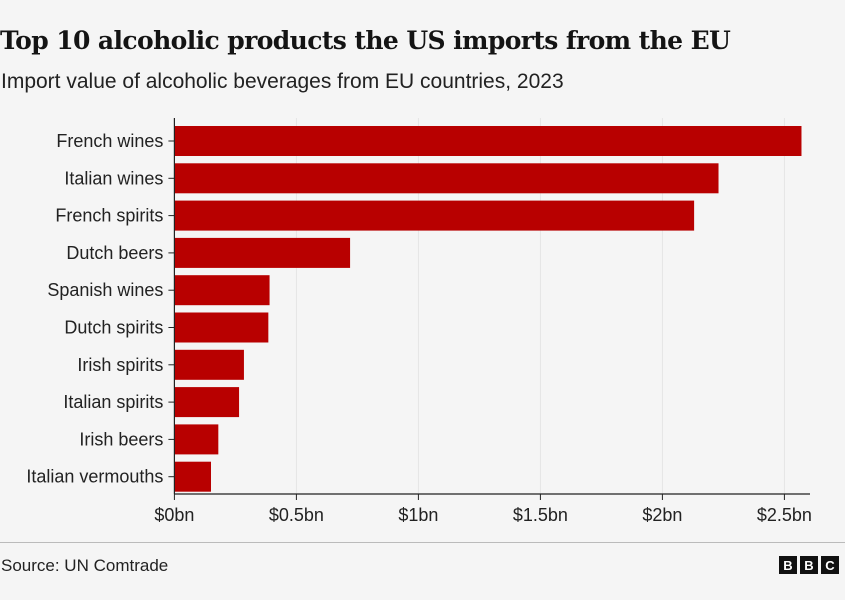 Image resolution: width=845 pixels, height=600 pixels. I want to click on y-tick-label: Irish spirits, so click(120, 365).